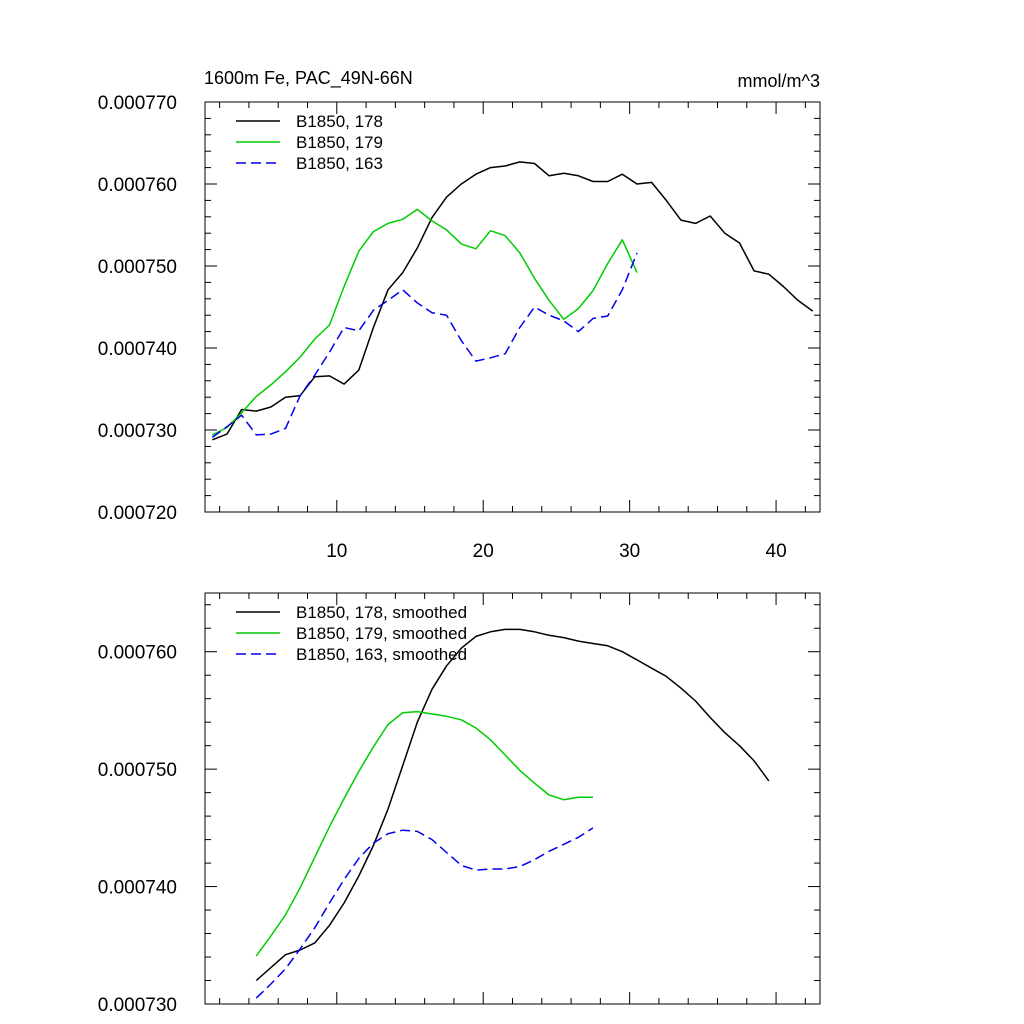  I want to click on legend-label: B1850, 179, smoothed, so click(381, 633).